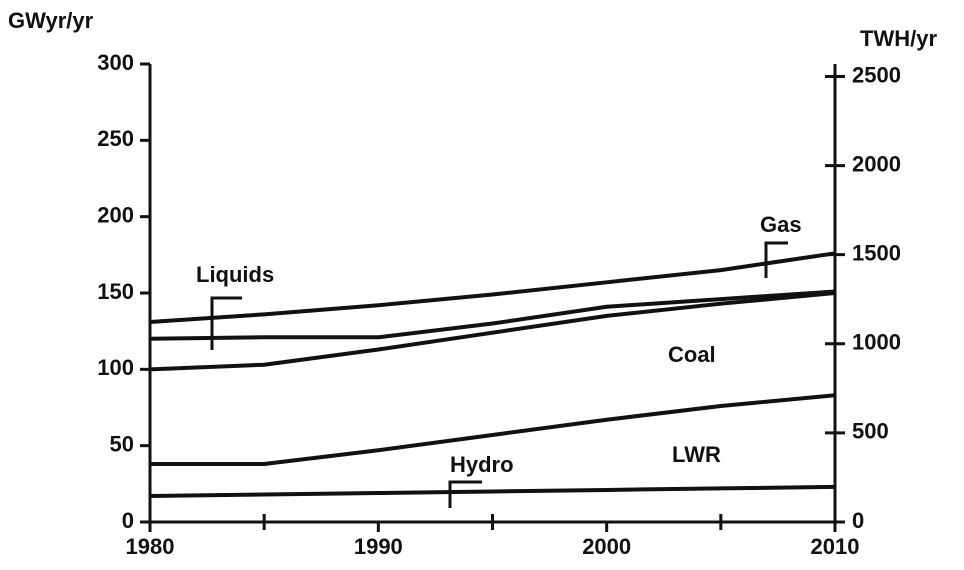  Describe the element at coordinates (115, 367) in the screenshot. I see `y-tick-label: 100` at that location.